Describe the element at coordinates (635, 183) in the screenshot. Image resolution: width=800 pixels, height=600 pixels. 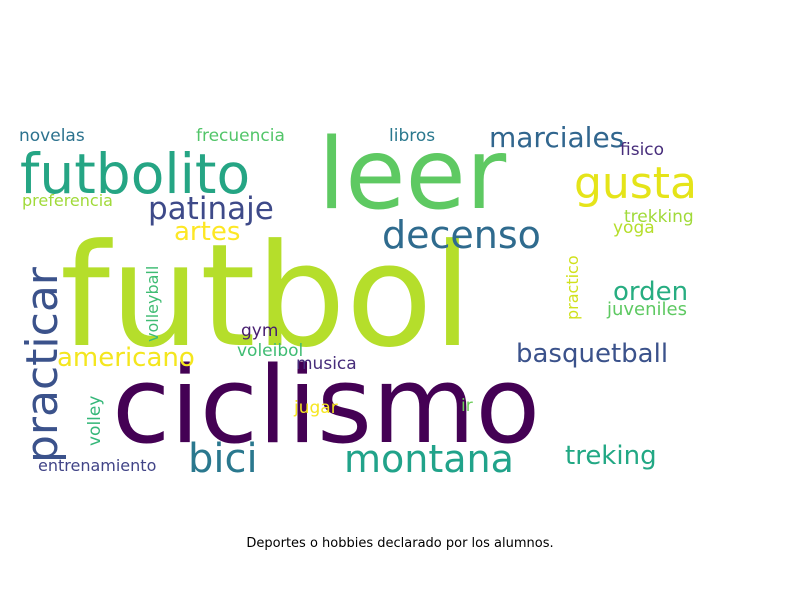
I see `word-gusta: gusta` at that location.